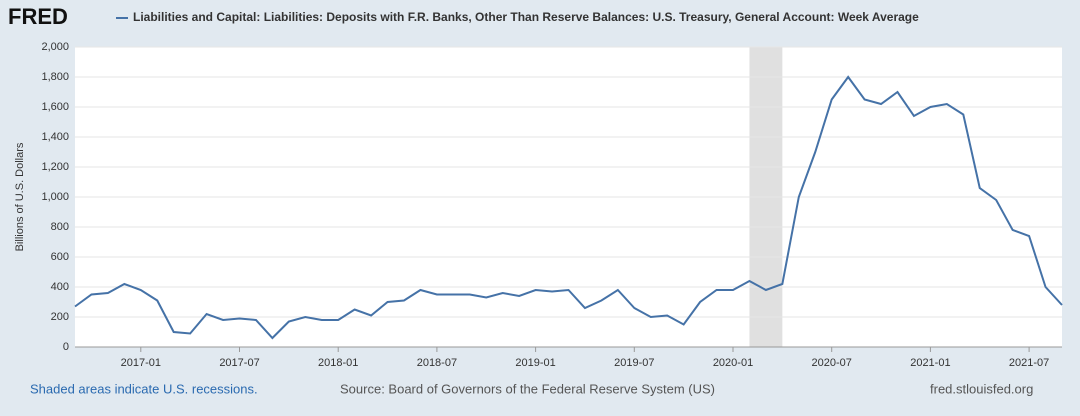  What do you see at coordinates (38, 16) in the screenshot?
I see `logo: FRED` at bounding box center [38, 16].